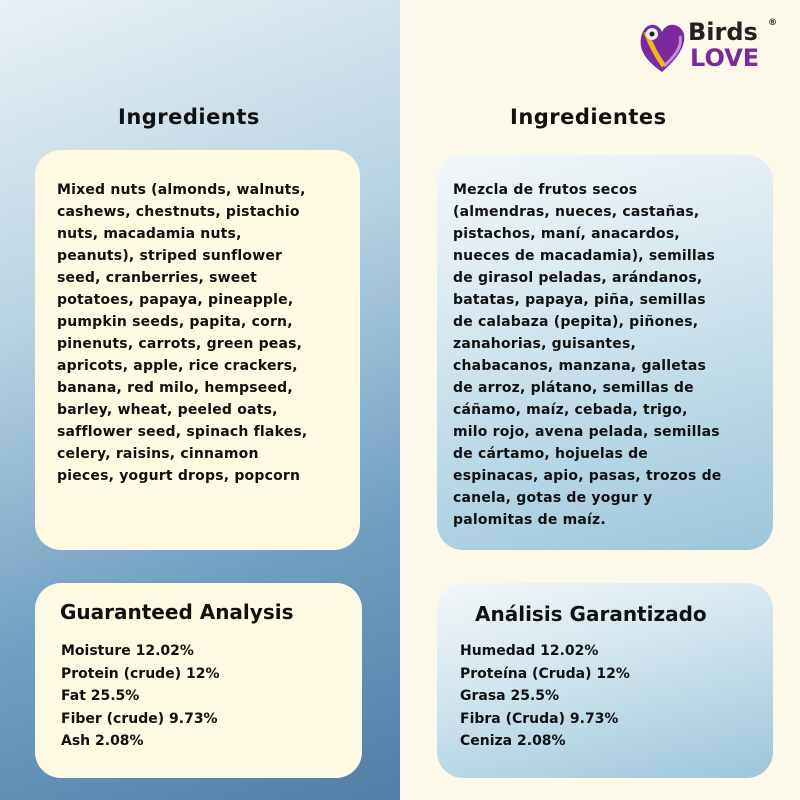 The height and width of the screenshot is (800, 800). Describe the element at coordinates (723, 32) in the screenshot. I see `brand-line1: Birds` at that location.